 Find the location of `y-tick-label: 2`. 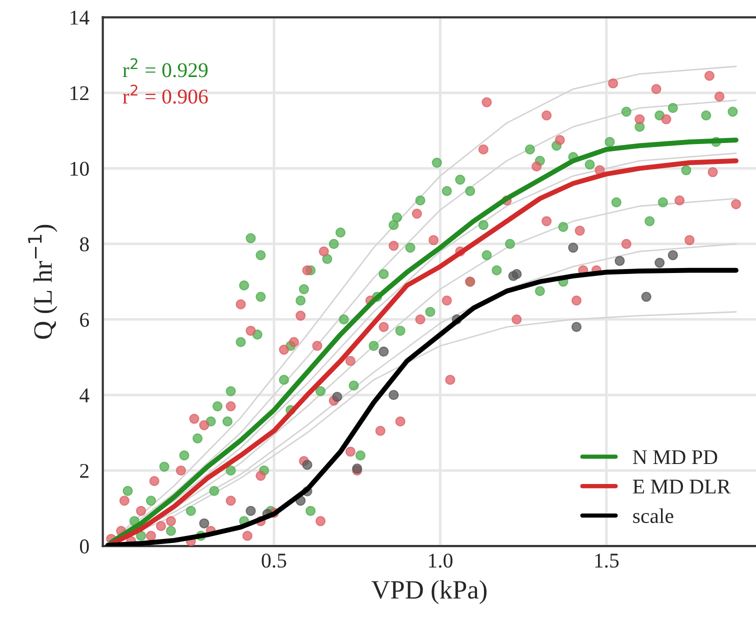

y-tick-label: 2 is located at coordinates (84, 471).